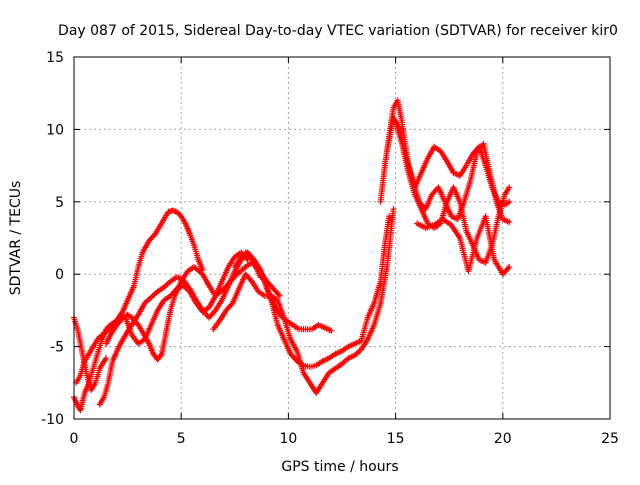 The width and height of the screenshot is (640, 485). Describe the element at coordinates (181, 439) in the screenshot. I see `x-tick-label: 5` at that location.